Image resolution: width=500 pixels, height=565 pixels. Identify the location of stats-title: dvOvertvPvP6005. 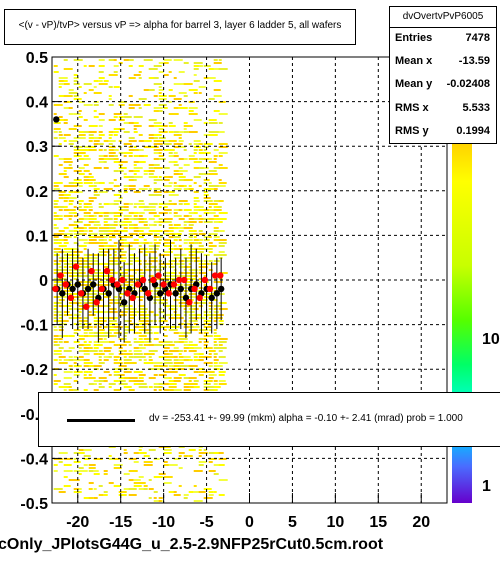
(443, 16).